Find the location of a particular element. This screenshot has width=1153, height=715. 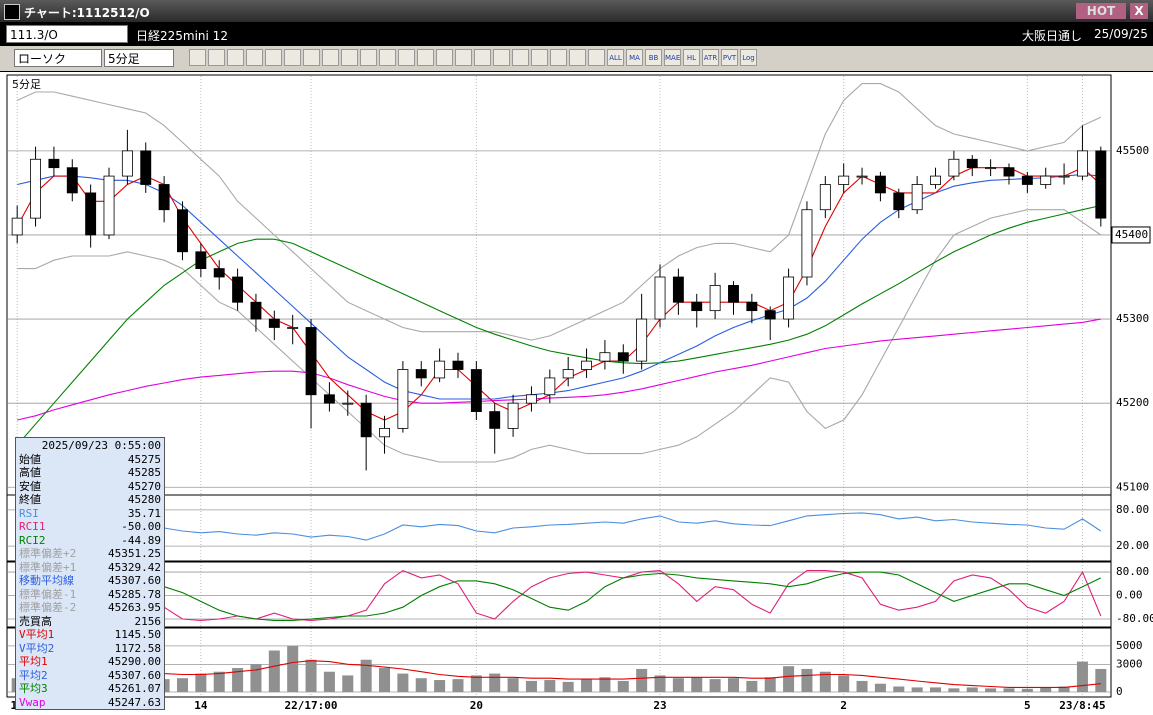

tool-icon: BB is located at coordinates (653, 57).